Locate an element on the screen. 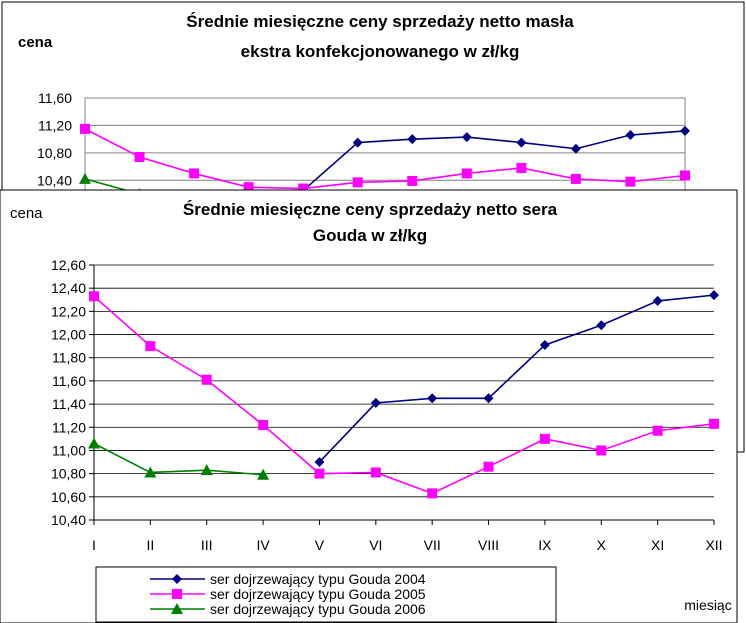  gouda-y-tick-label: 12,00 is located at coordinates (68, 335).